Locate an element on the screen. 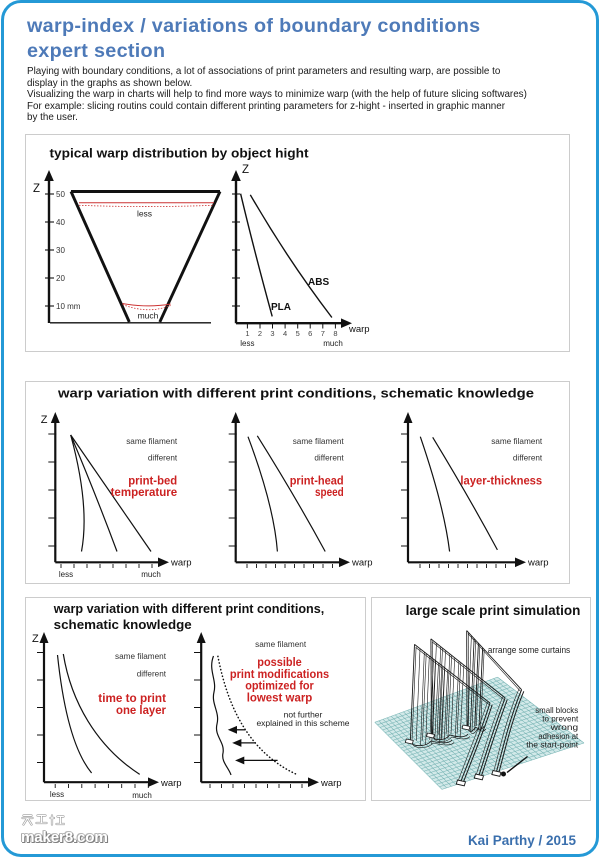  svg-text: explained in this scheme is located at coordinates (302, 723).